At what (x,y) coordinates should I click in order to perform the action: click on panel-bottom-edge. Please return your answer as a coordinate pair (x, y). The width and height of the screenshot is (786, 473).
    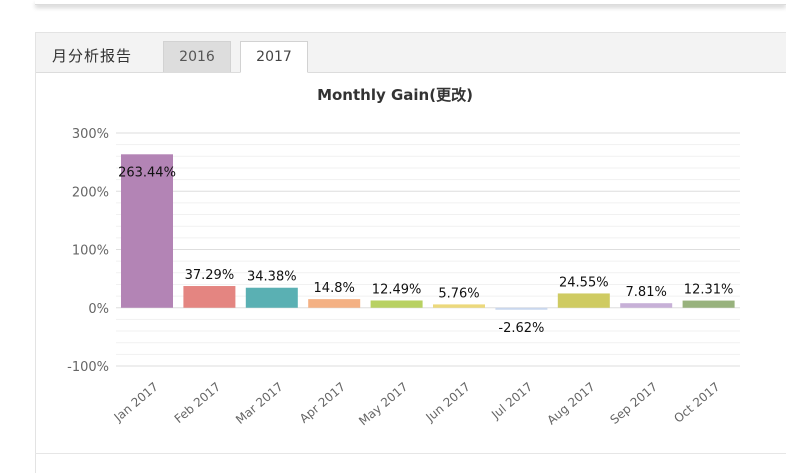
    Looking at the image, I should click on (410, 453).